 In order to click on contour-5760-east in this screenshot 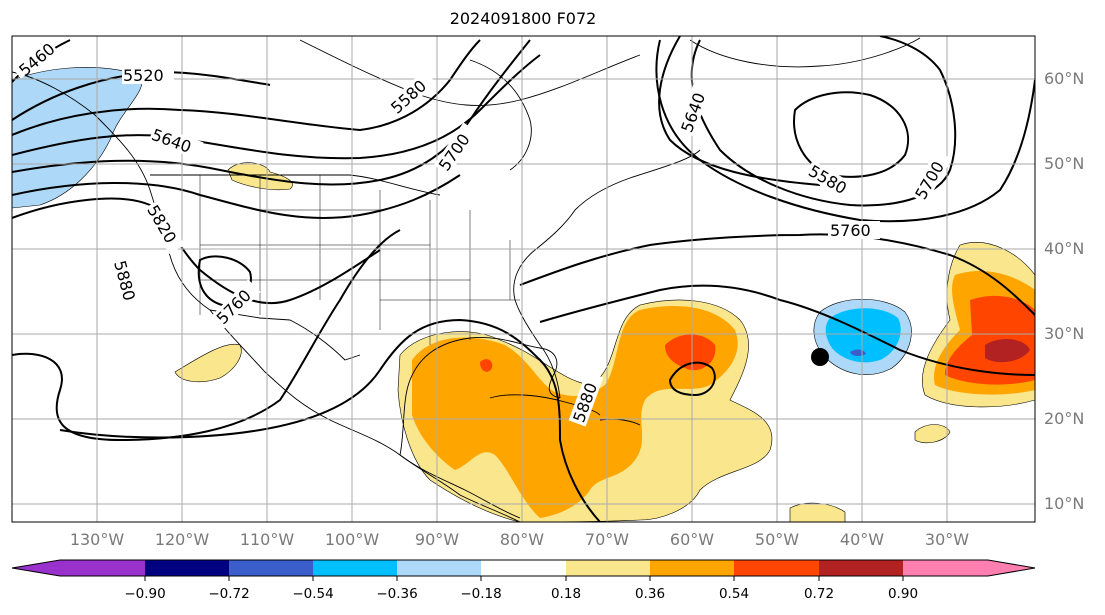, I will do `click(845, 131)`.